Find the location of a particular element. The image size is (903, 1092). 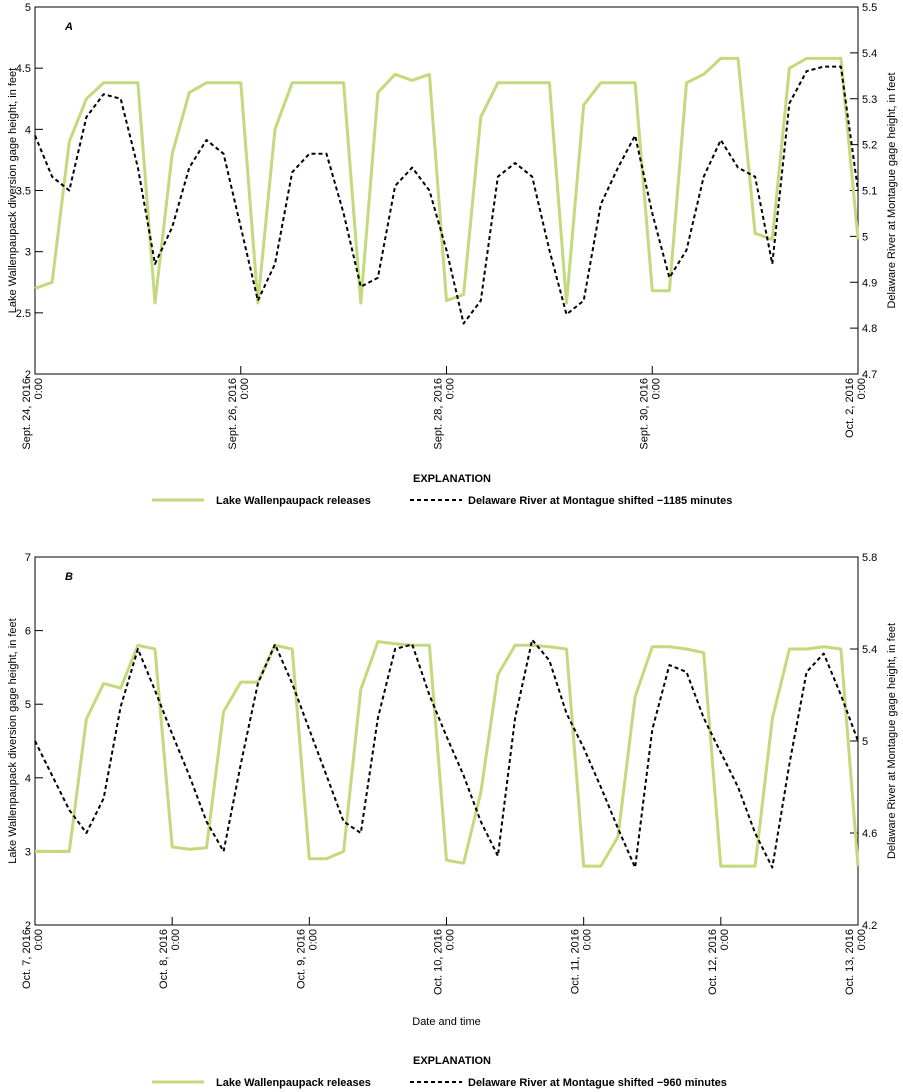

x-tick-label: Sept. 30, 2016 is located at coordinates (644, 414).